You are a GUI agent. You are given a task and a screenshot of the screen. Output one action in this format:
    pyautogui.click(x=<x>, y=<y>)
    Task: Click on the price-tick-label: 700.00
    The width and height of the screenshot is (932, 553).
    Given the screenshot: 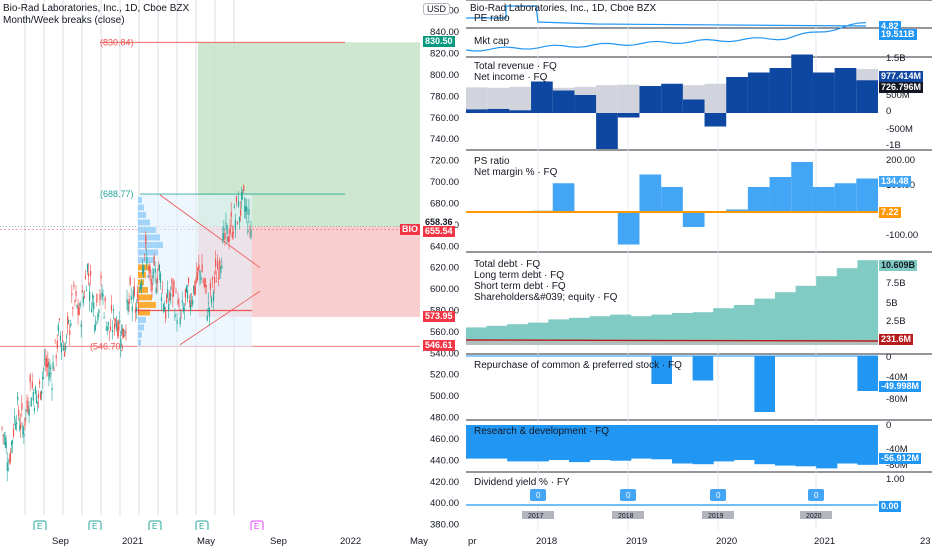 What is the action you would take?
    pyautogui.click(x=444, y=182)
    